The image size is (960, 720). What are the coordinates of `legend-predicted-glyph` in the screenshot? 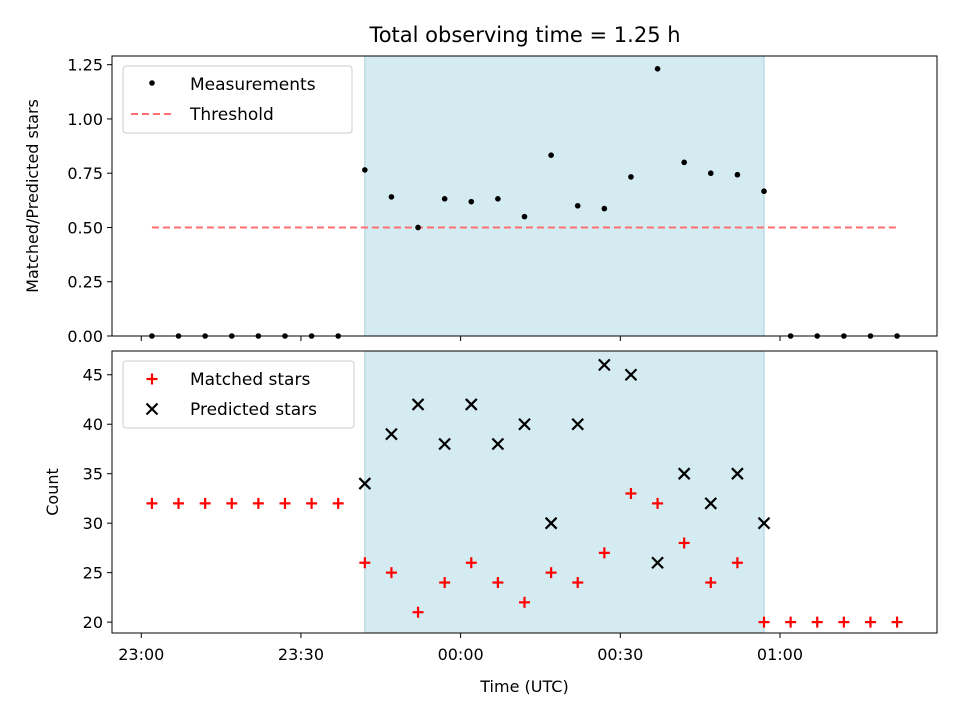 It's located at (152, 409).